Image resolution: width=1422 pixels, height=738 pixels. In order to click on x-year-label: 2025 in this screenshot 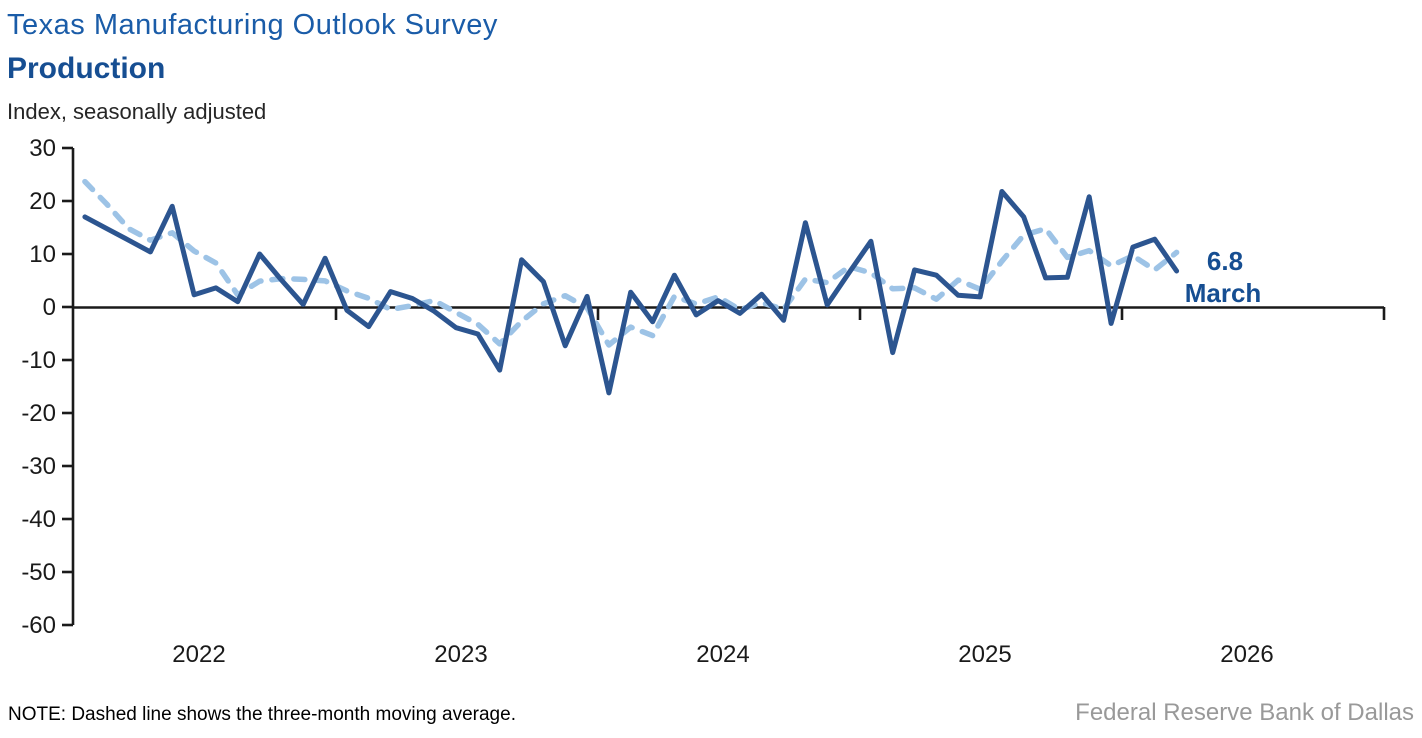, I will do `click(984, 654)`.